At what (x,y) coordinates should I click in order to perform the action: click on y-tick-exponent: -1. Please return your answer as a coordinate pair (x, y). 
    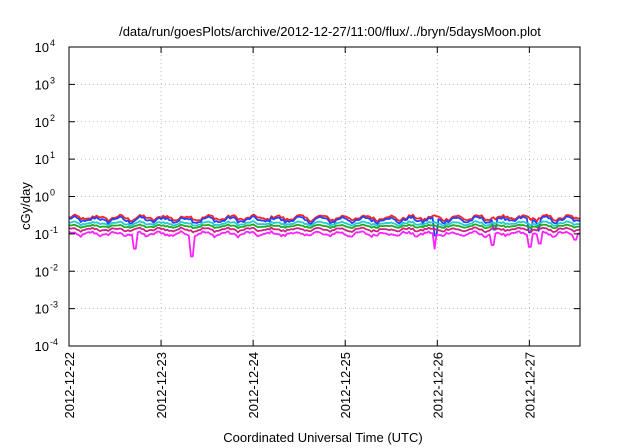
    Looking at the image, I should click on (54, 230).